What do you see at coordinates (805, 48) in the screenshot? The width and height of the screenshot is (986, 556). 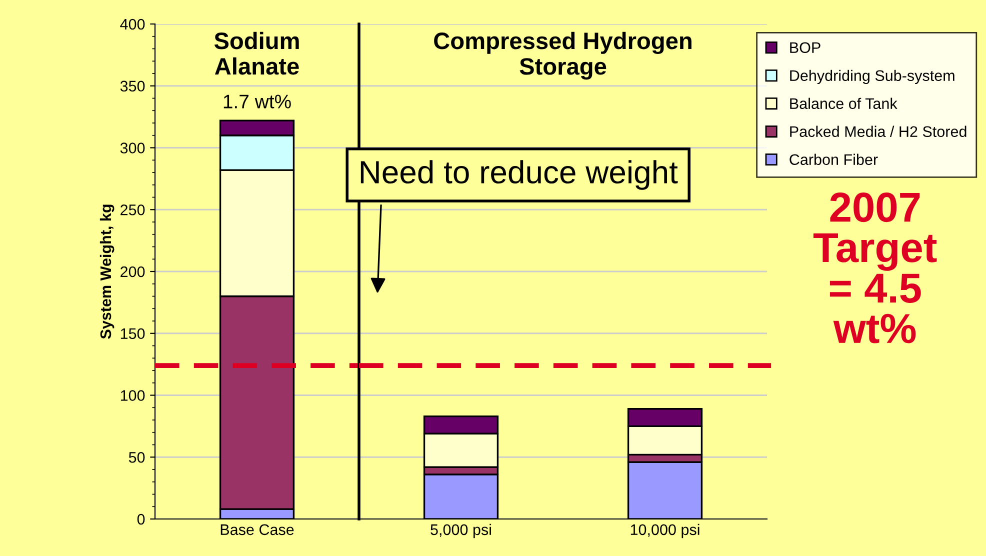 I see `legend-label: BOP` at bounding box center [805, 48].